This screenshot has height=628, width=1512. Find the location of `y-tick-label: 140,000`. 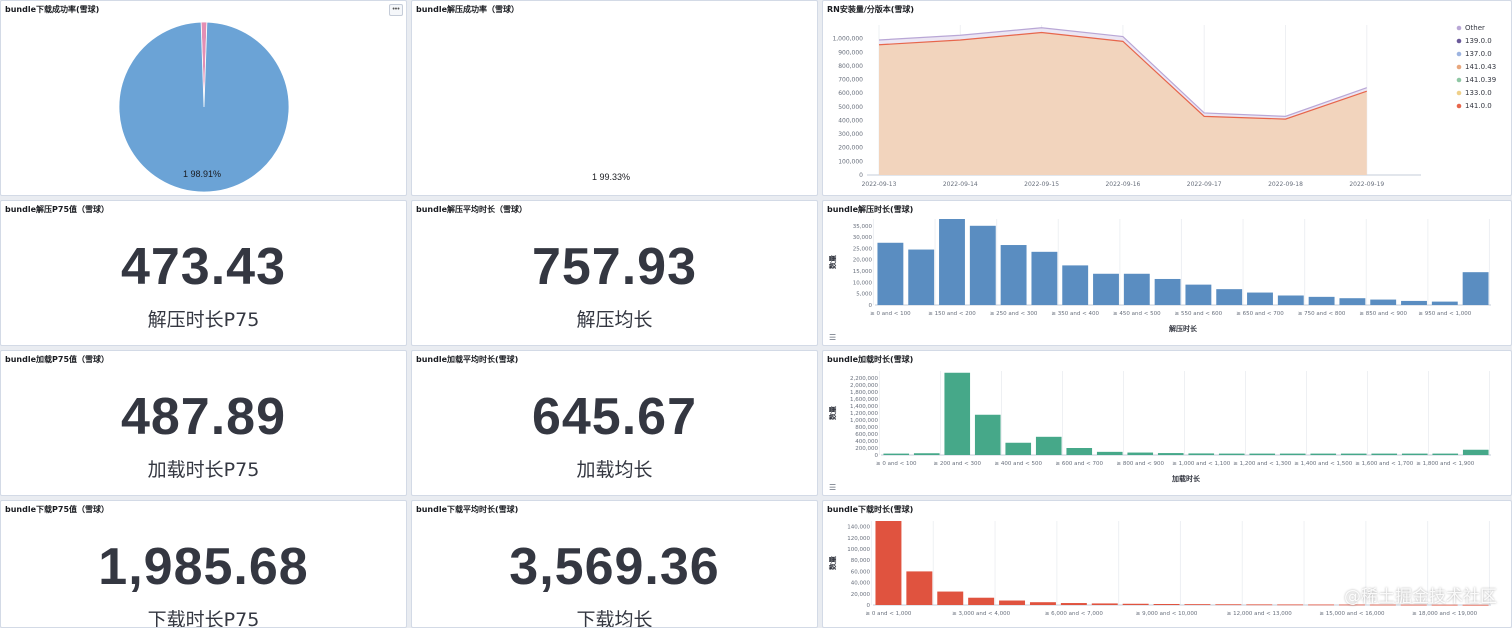

y-tick-label: 140,000 is located at coordinates (858, 528).